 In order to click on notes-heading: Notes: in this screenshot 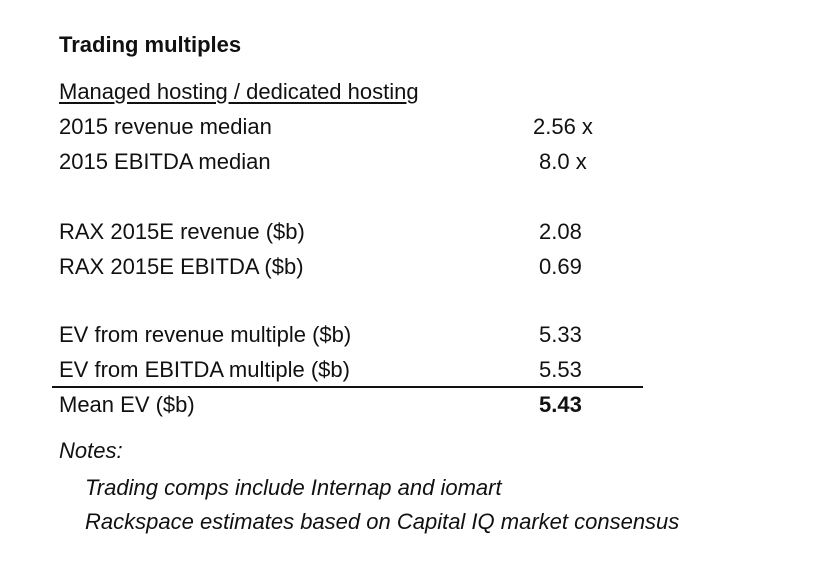, I will do `click(91, 450)`.